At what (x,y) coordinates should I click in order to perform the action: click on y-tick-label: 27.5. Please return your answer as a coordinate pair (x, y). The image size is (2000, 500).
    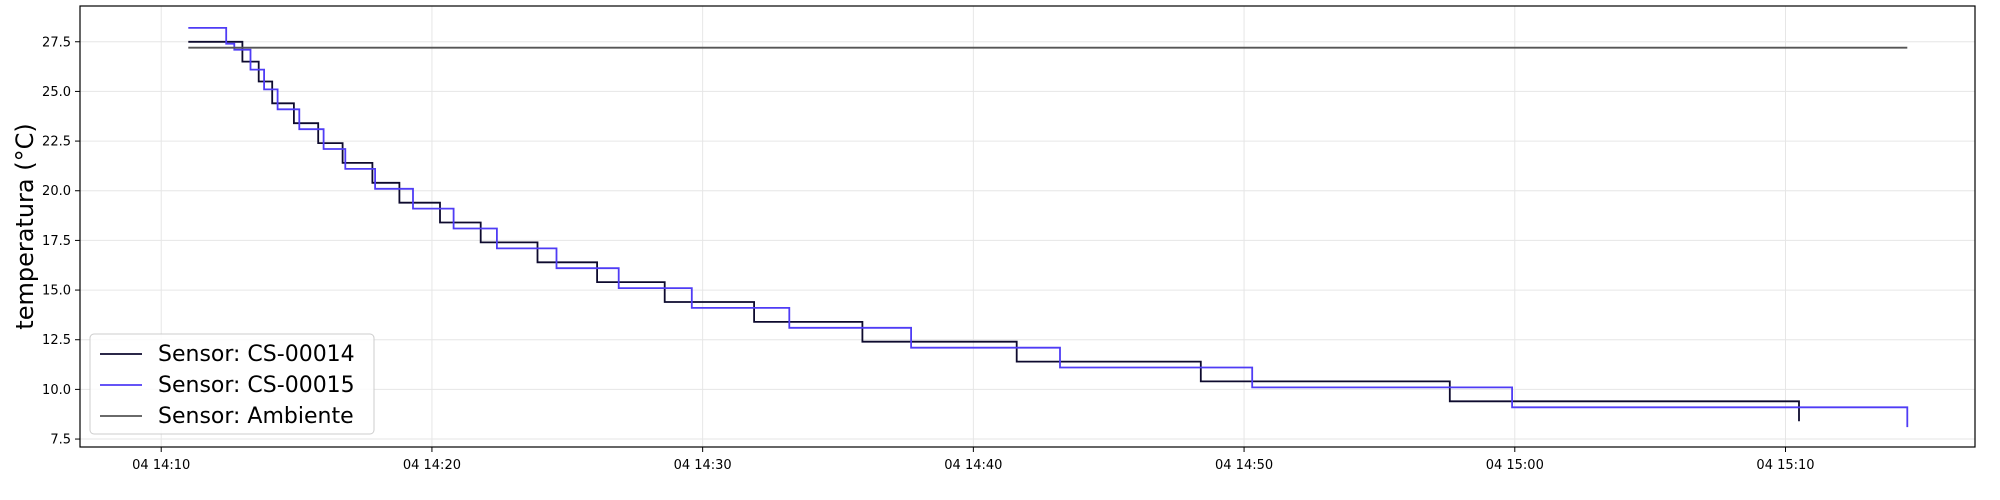
    Looking at the image, I should click on (56, 42).